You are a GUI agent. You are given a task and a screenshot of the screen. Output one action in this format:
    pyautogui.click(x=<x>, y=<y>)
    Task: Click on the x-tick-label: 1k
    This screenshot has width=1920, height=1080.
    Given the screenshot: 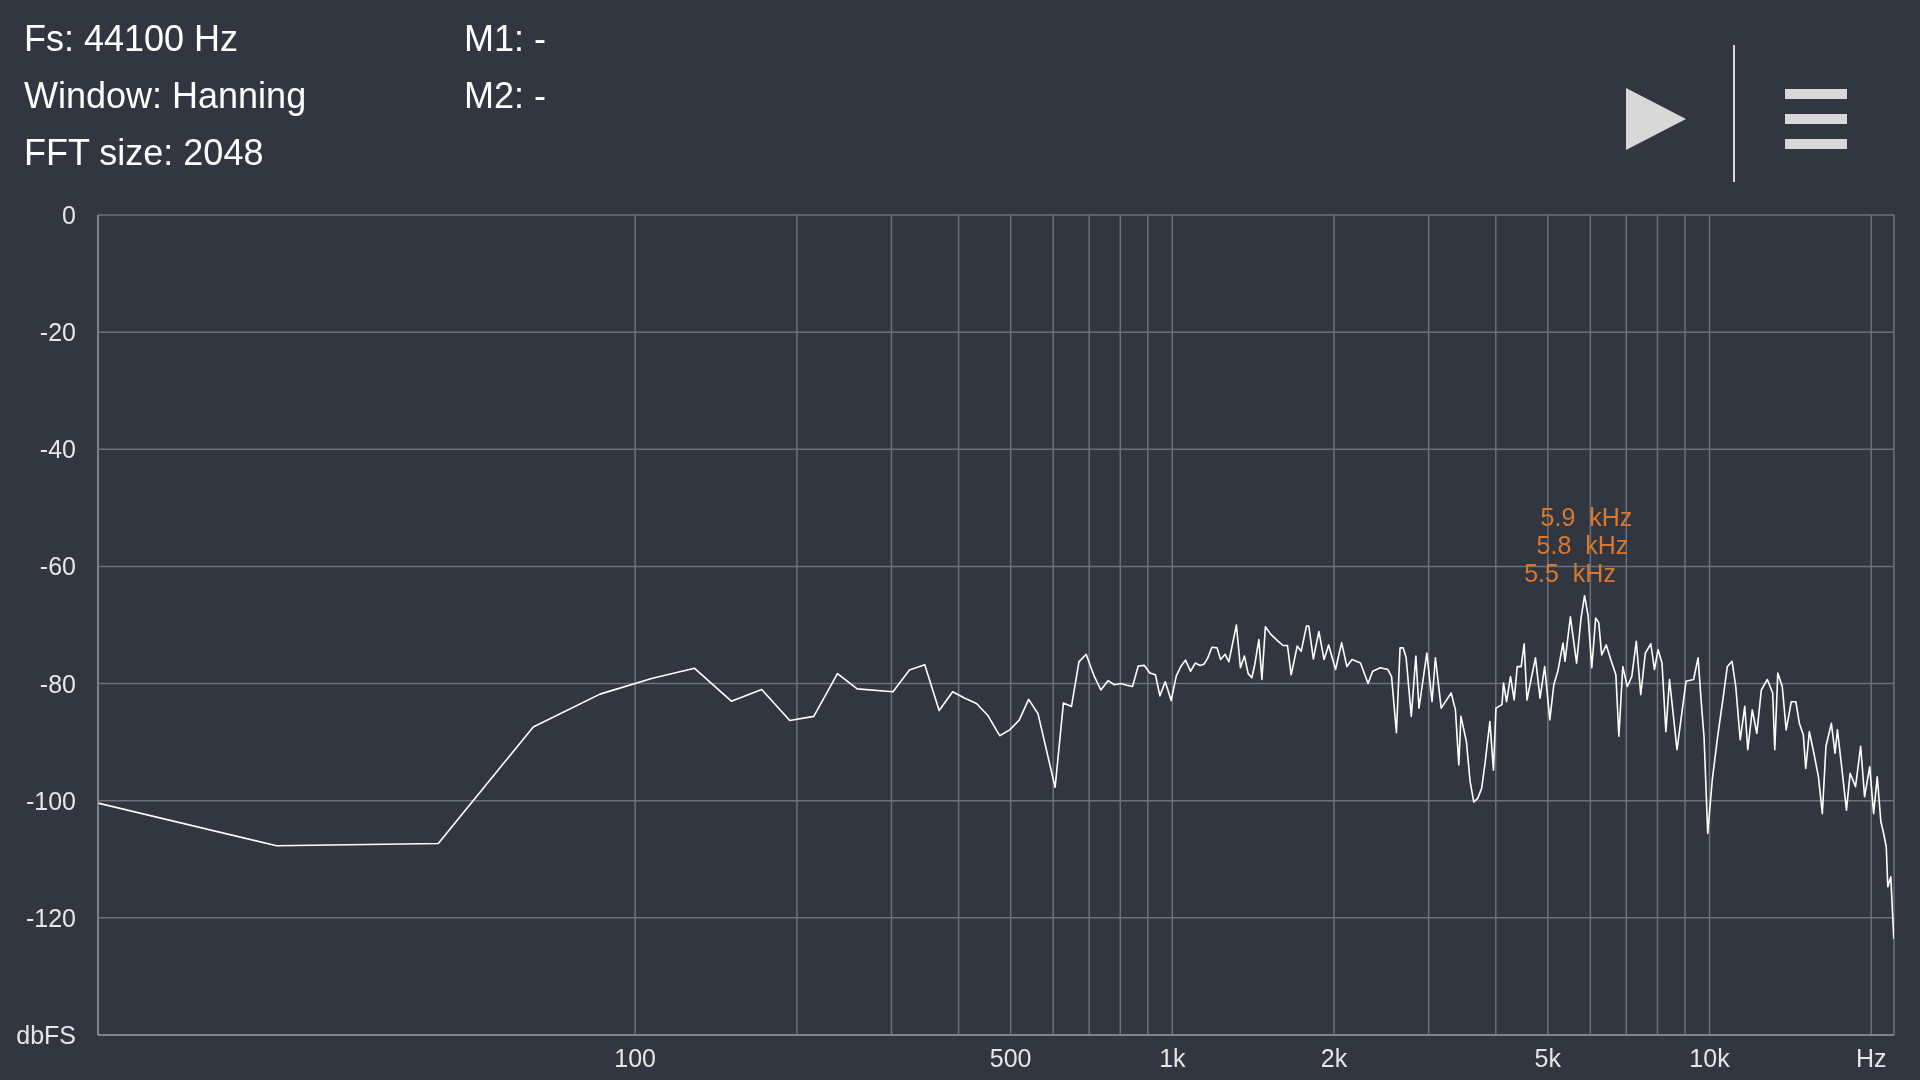 What is the action you would take?
    pyautogui.click(x=1173, y=1058)
    